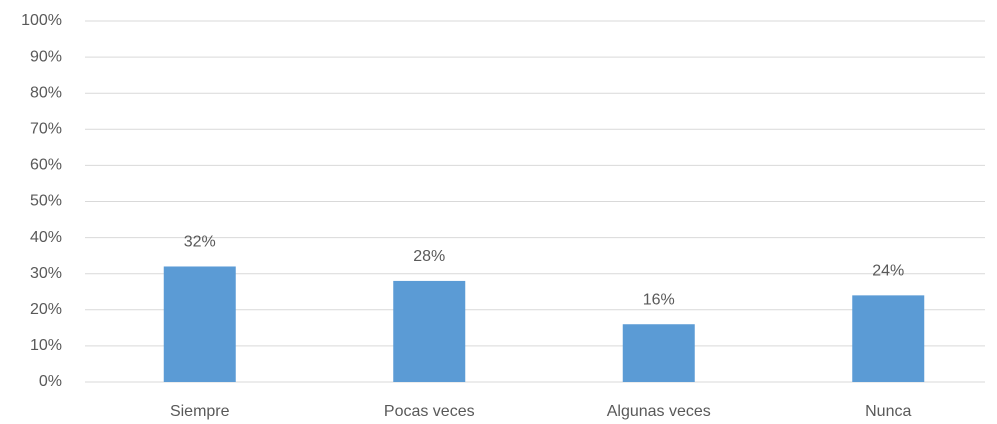 This screenshot has width=997, height=424. Describe the element at coordinates (46, 273) in the screenshot. I see `y-tick-label: 30%` at that location.